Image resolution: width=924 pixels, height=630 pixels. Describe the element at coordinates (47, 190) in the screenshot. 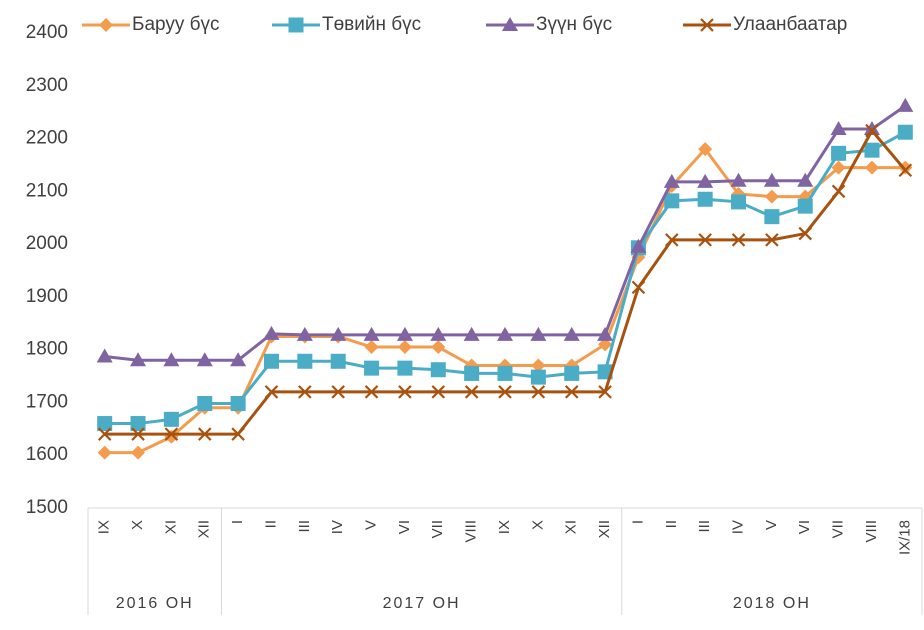

I see `y-tick-label: 2100` at that location.